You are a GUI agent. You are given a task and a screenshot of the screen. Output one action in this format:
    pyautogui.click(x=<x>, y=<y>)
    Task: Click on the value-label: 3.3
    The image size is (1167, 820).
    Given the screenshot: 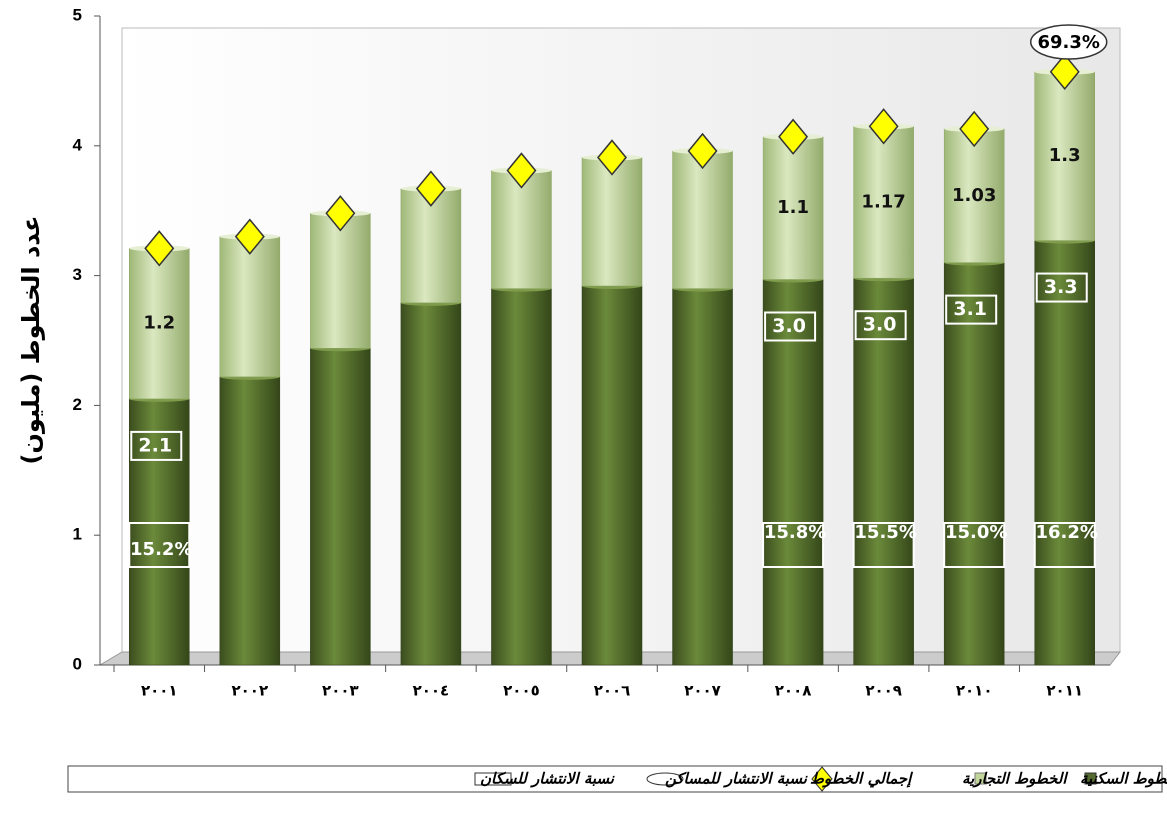 What is the action you would take?
    pyautogui.click(x=1061, y=287)
    